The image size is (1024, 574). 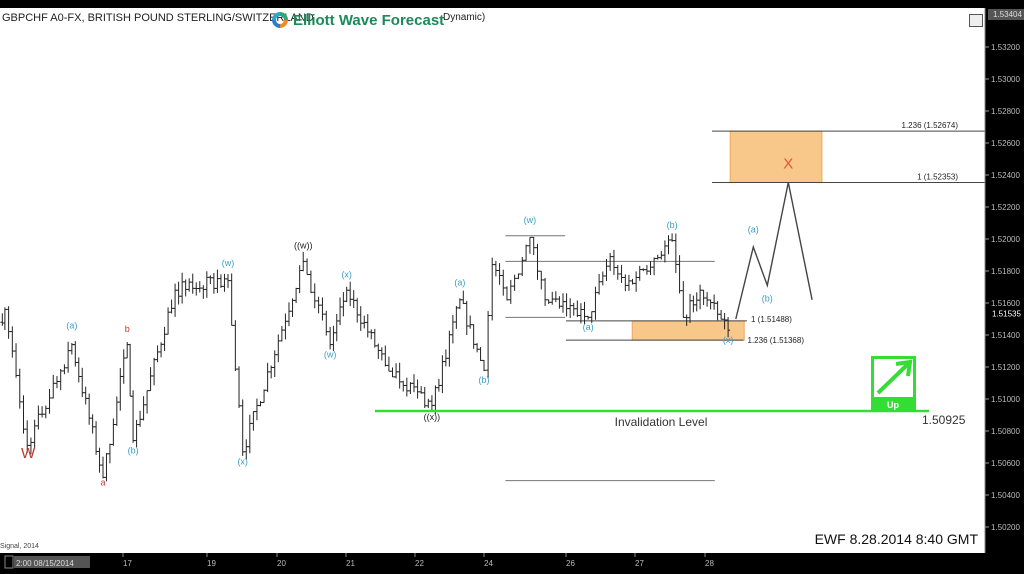 I want to click on high-price-tag, so click(x=1006, y=14).